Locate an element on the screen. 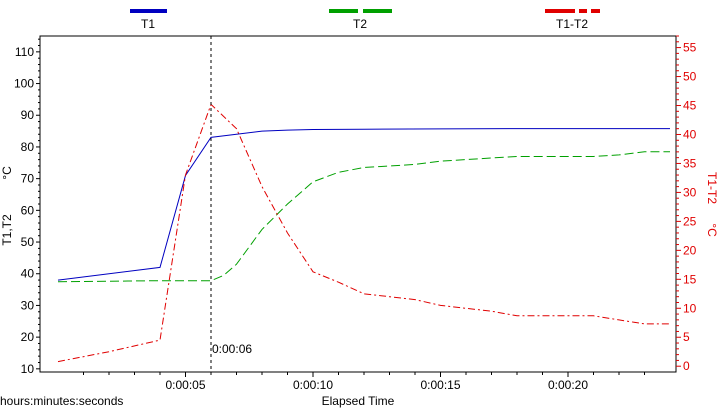  left-tick-label: 60 is located at coordinates (28, 210).